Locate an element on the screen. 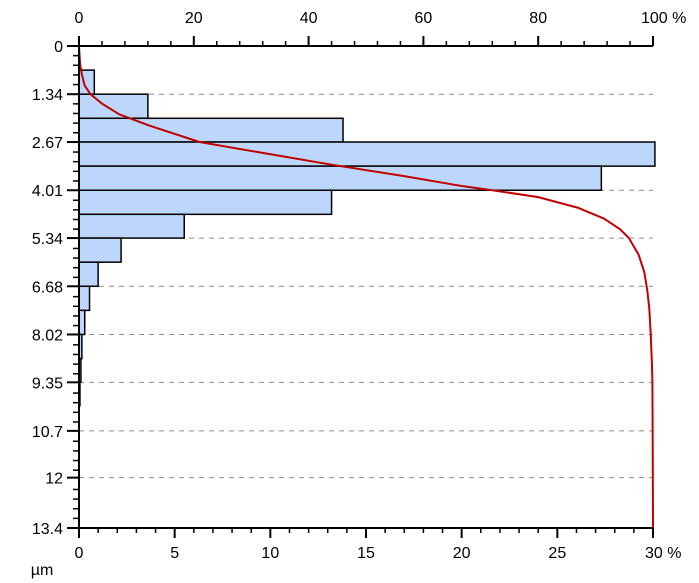 The image size is (699, 583). y-axis-unit-label: µm is located at coordinates (42, 570).